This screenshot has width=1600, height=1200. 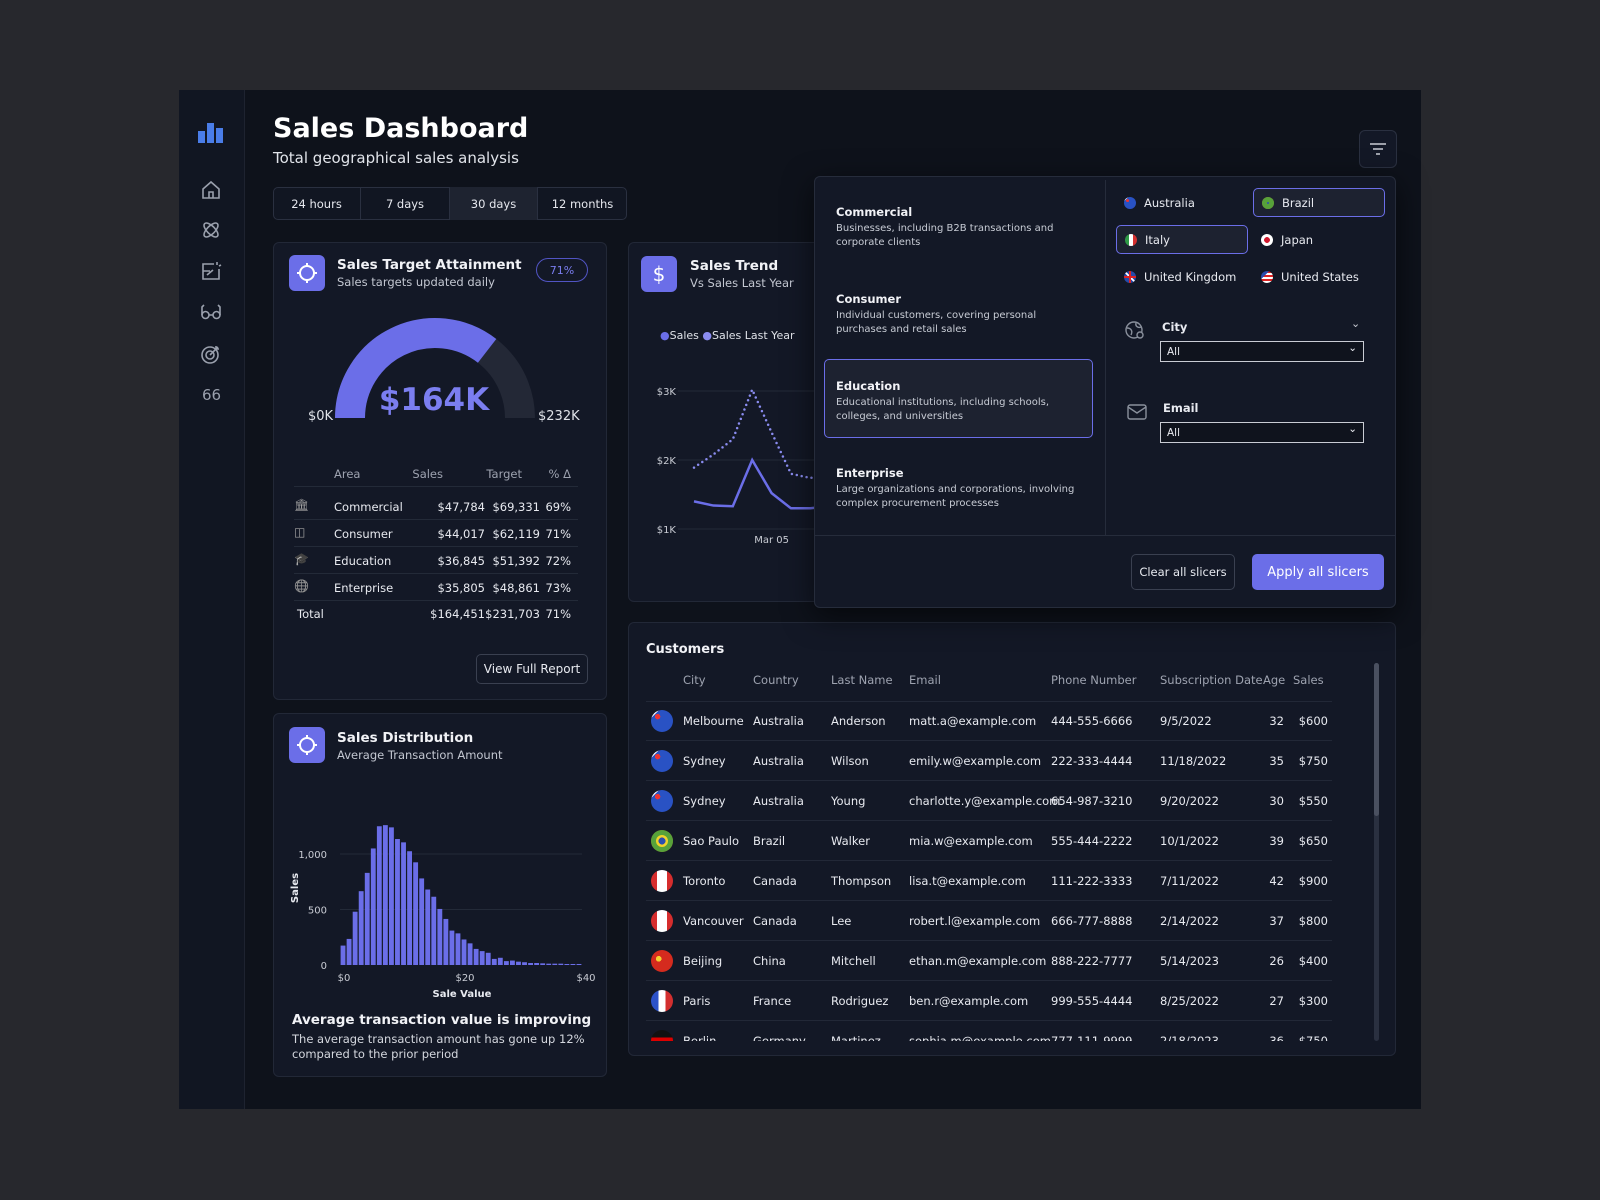 I want to click on y-tick-label: 1,000, so click(x=312, y=855).